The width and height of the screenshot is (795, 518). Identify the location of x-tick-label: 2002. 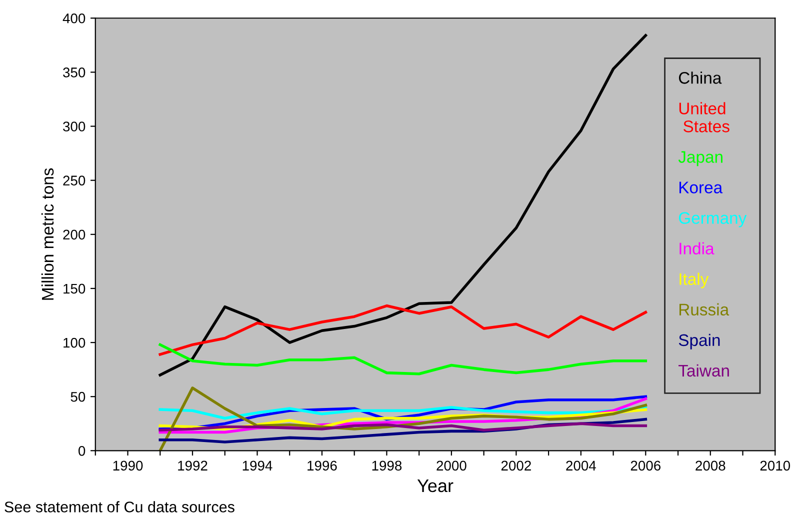
(516, 465).